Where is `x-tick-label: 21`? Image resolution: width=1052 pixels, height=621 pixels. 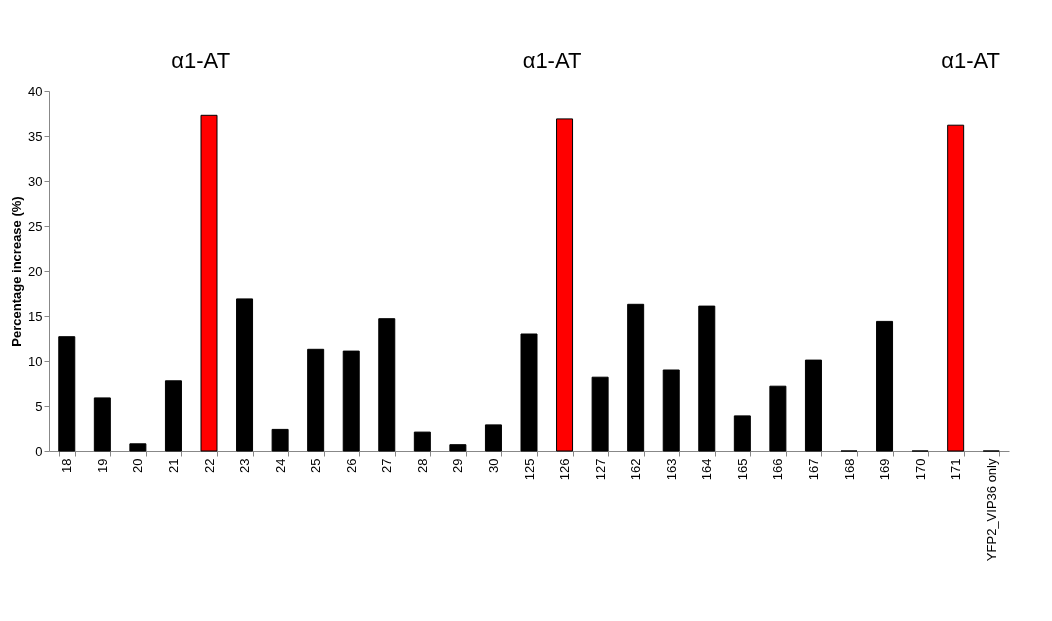
x-tick-label: 21 is located at coordinates (173, 465).